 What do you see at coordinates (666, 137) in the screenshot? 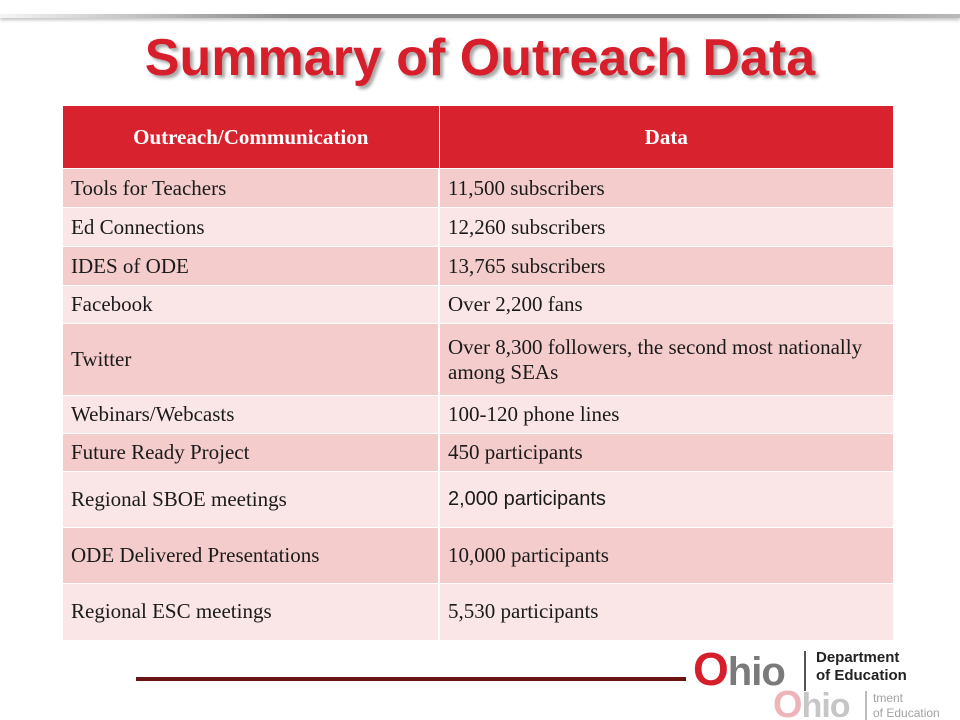
I see `header-data: Data` at bounding box center [666, 137].